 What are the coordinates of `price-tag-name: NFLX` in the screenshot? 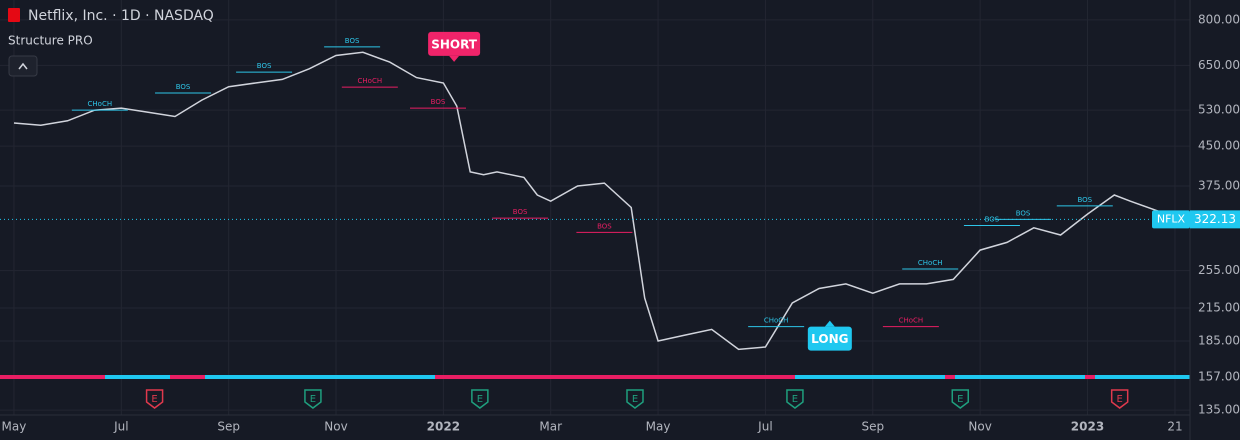 It's located at (1171, 218).